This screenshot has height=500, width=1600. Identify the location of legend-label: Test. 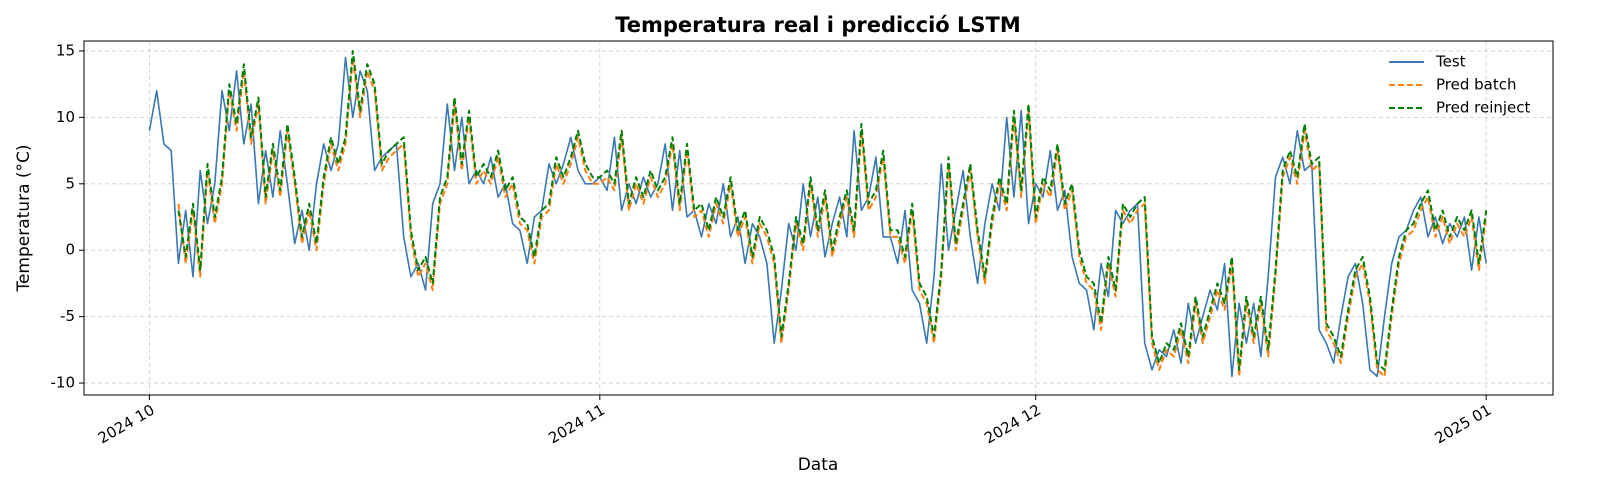
(1450, 62).